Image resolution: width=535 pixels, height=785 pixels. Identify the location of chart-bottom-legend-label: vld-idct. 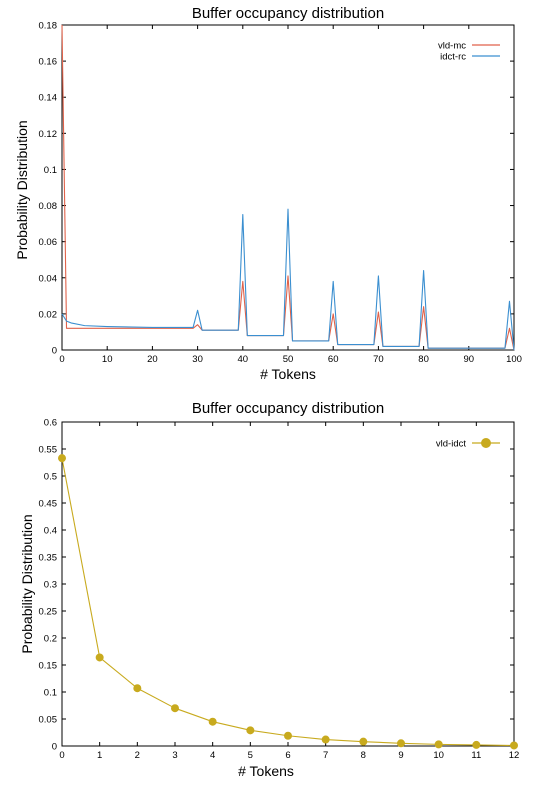
(451, 444).